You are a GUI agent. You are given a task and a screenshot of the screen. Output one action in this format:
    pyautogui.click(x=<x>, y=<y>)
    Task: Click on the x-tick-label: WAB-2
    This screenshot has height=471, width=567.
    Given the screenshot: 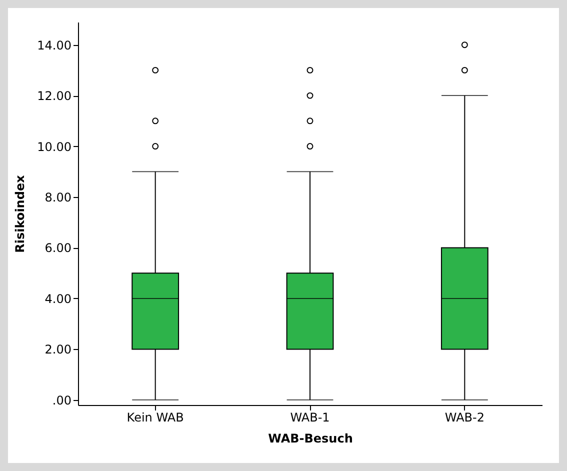 What is the action you would take?
    pyautogui.click(x=464, y=417)
    